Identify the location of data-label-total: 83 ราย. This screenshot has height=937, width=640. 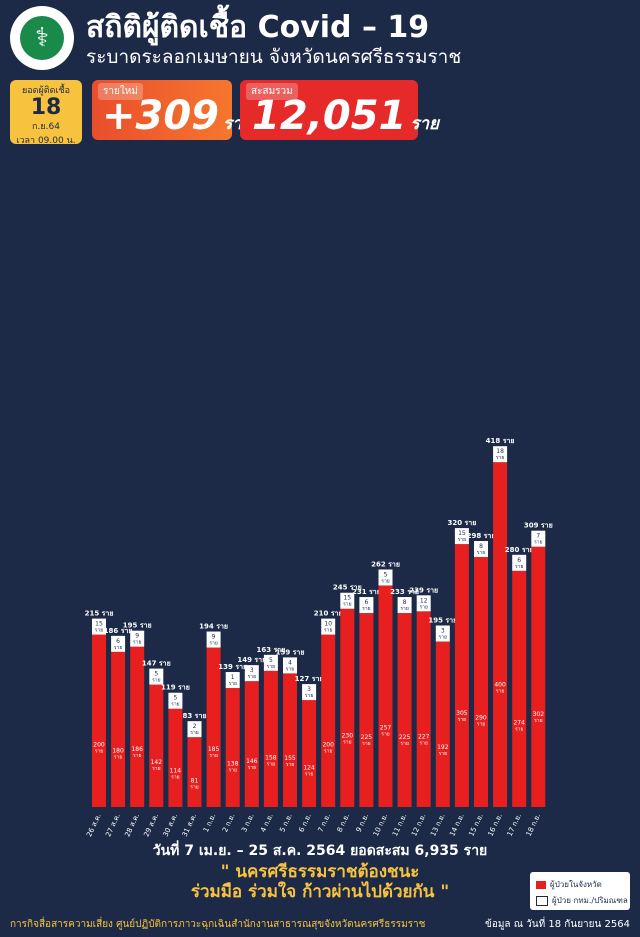
(195, 716).